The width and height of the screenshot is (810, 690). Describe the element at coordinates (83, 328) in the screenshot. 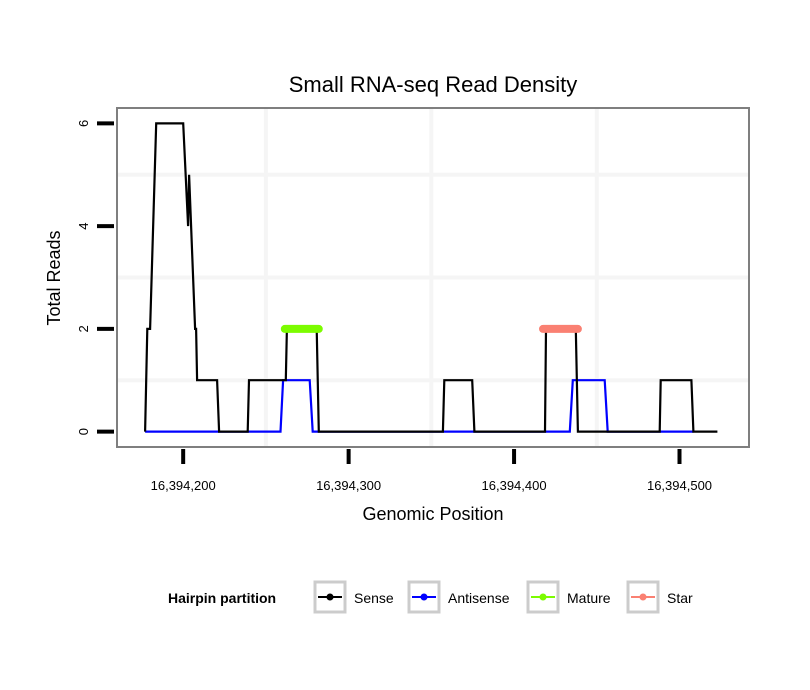

I see `y-tick-label: 2` at that location.